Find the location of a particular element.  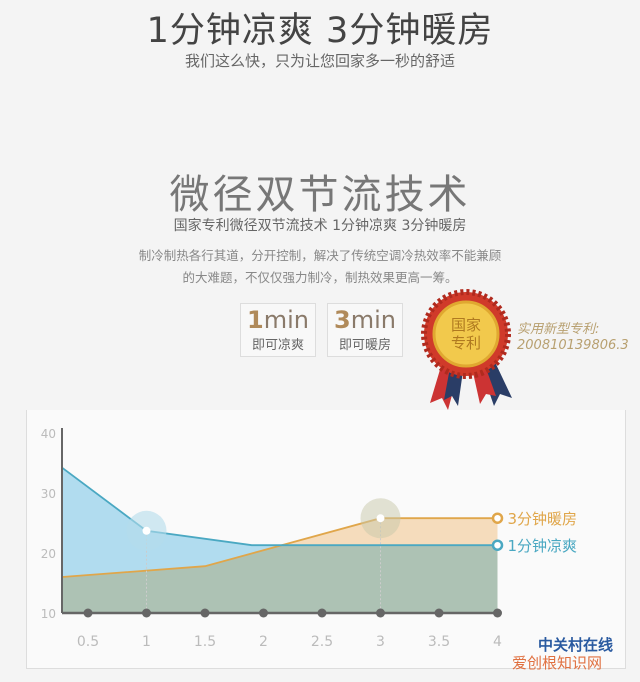

patent-info: 实用新型专利: 200810139806.3 is located at coordinates (573, 338).